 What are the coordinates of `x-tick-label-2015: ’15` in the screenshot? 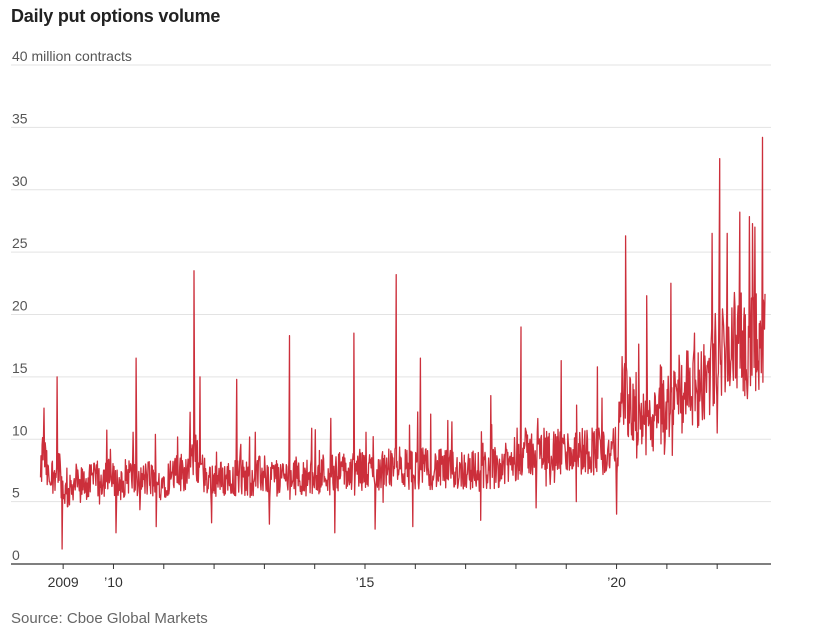 It's located at (365, 582).